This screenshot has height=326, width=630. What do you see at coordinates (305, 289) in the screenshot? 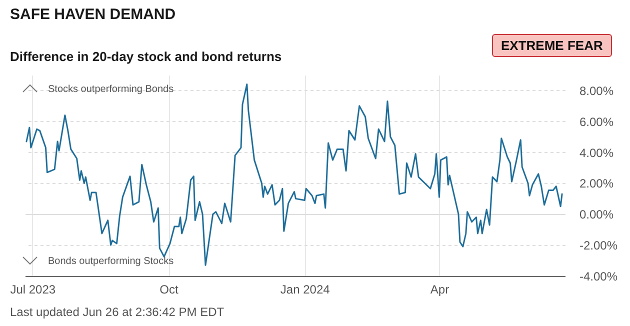
I see `x-tick-label: Jan 2024` at bounding box center [305, 289].